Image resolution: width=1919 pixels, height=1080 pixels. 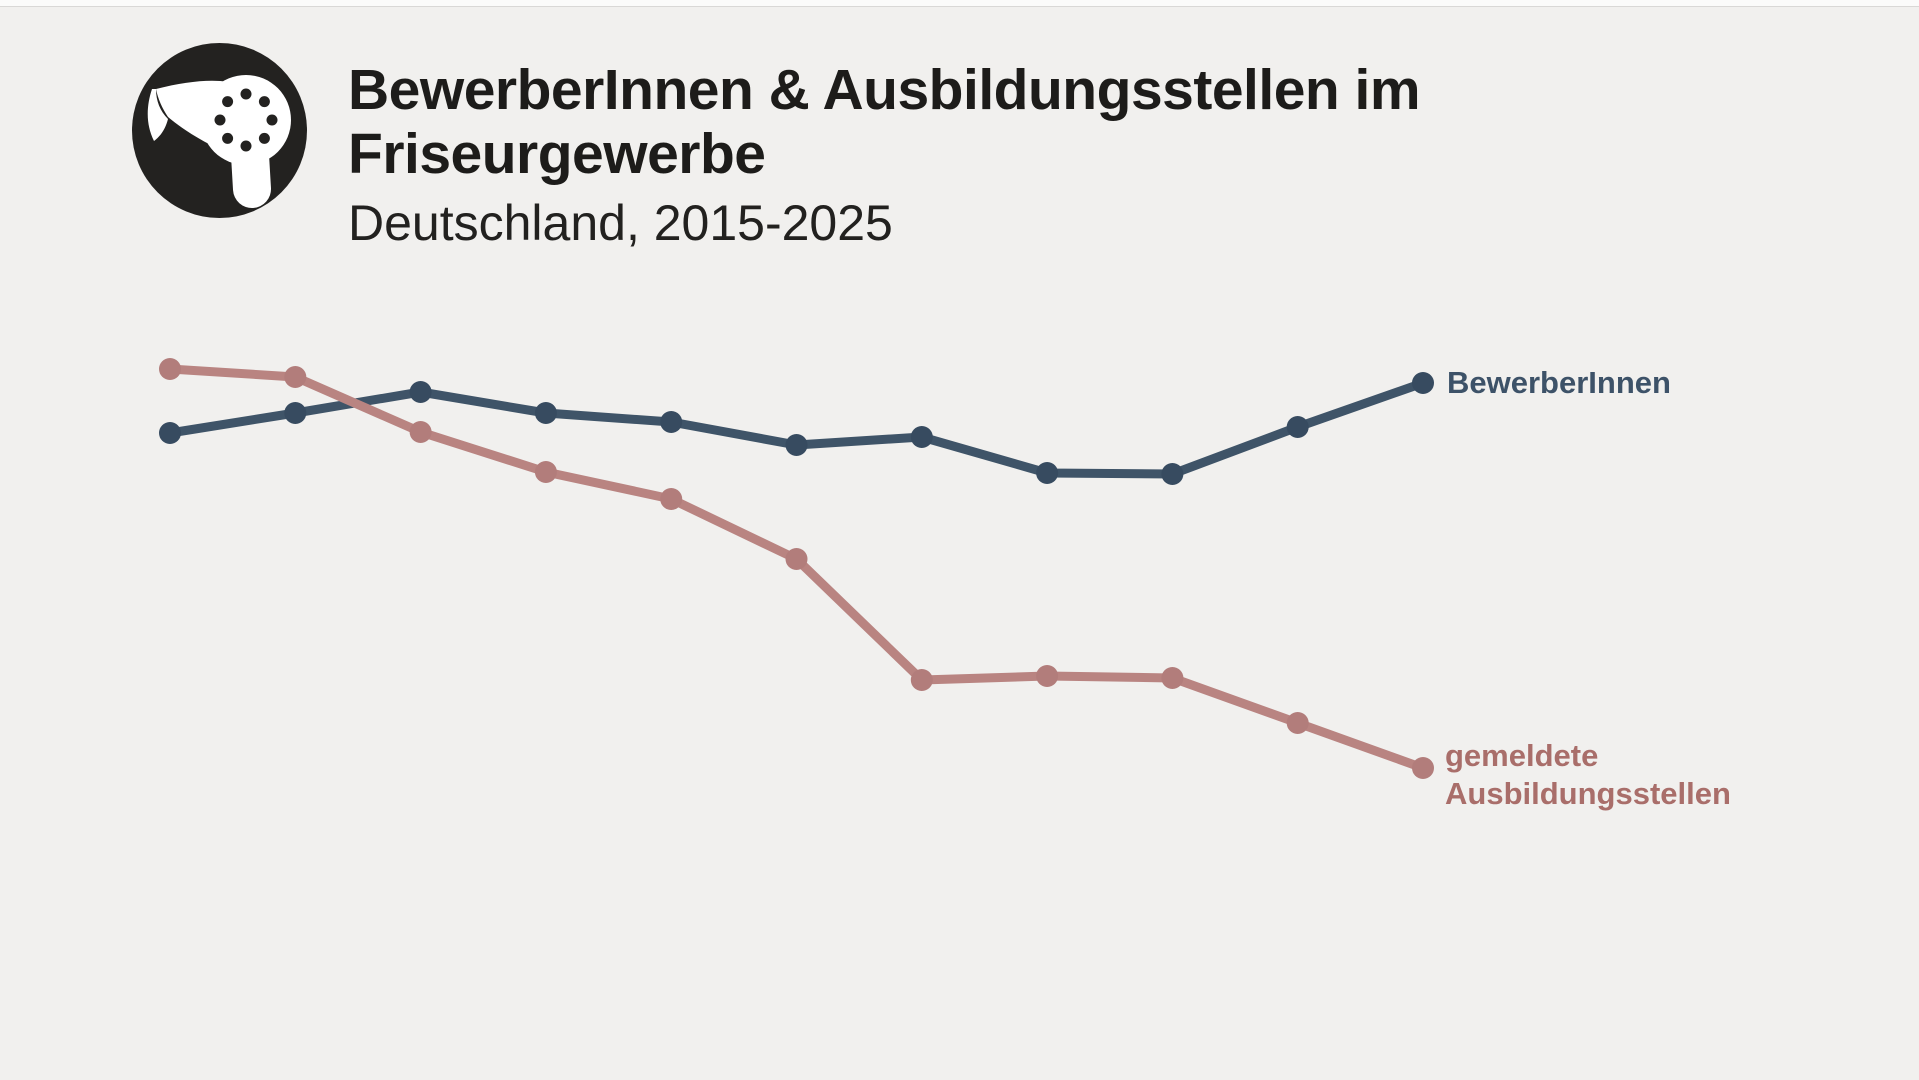 I want to click on bewerberinnen-point-2023, so click(x=1172, y=474).